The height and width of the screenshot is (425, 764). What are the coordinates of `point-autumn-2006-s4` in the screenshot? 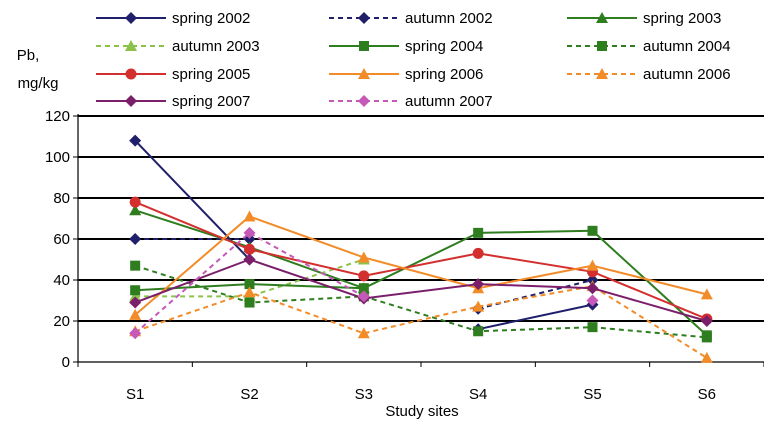 It's located at (478, 306).